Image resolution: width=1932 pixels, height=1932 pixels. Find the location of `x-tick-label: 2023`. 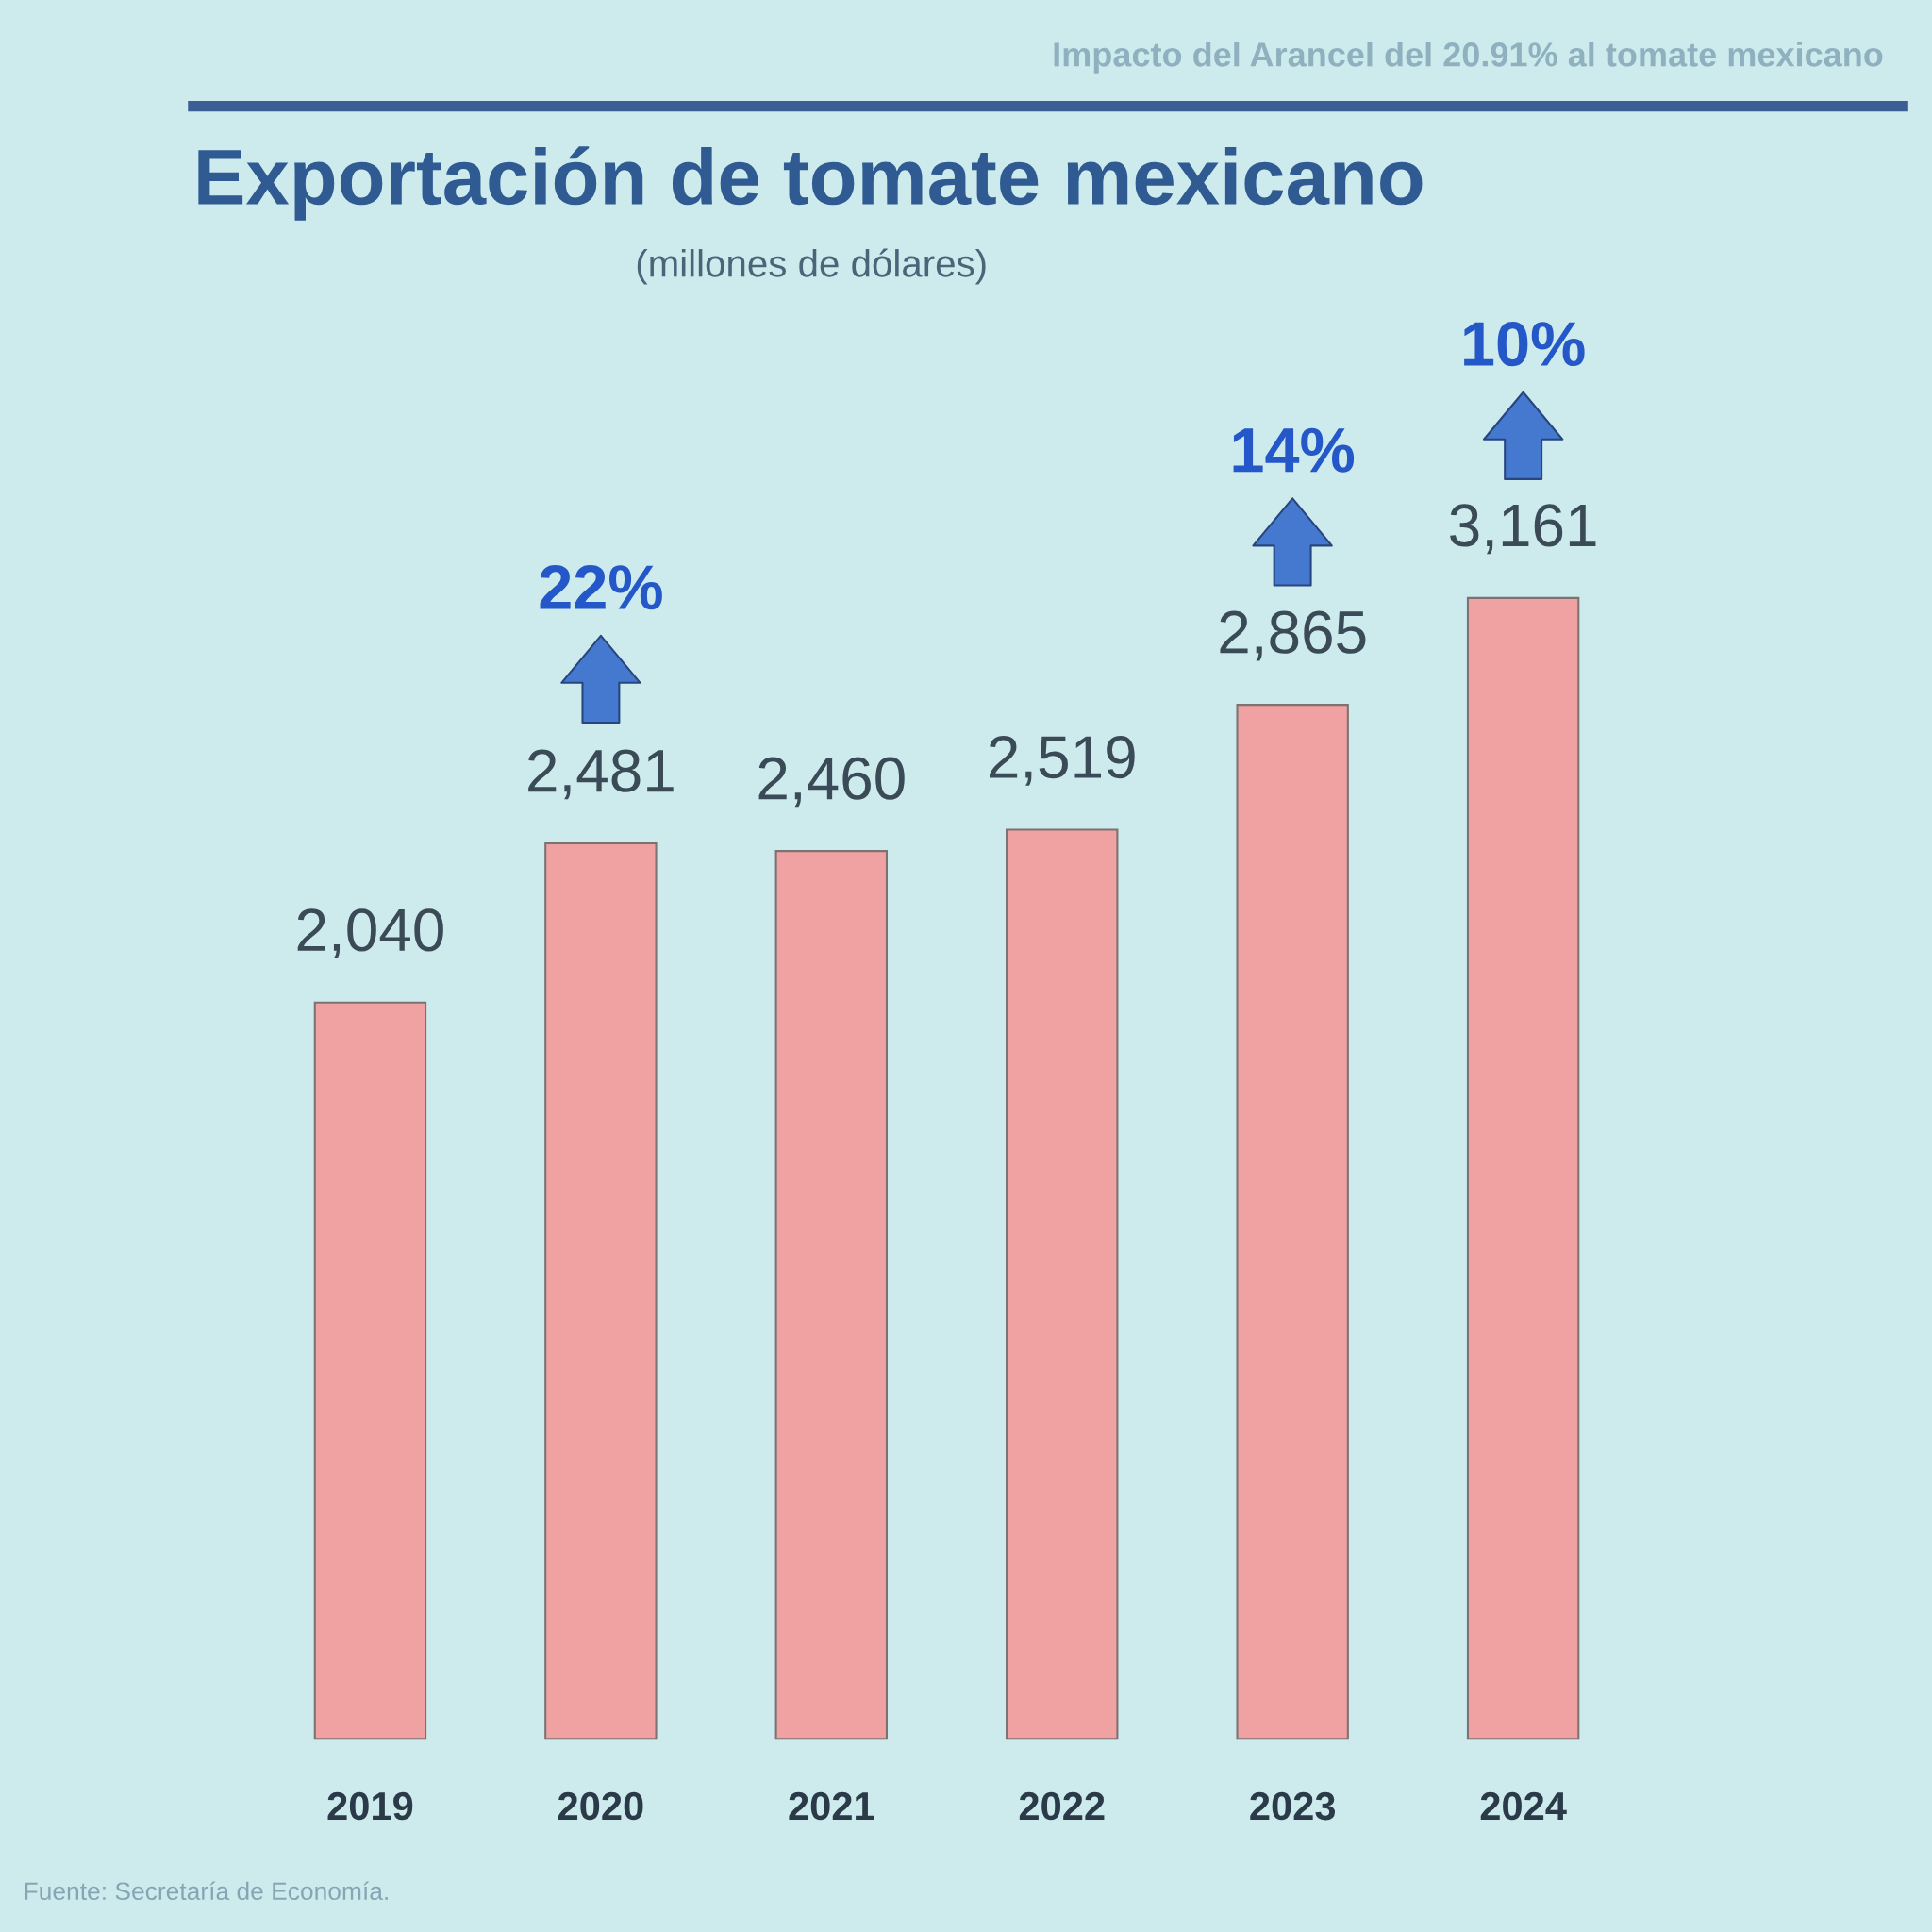

x-tick-label: 2023 is located at coordinates (1293, 1806).